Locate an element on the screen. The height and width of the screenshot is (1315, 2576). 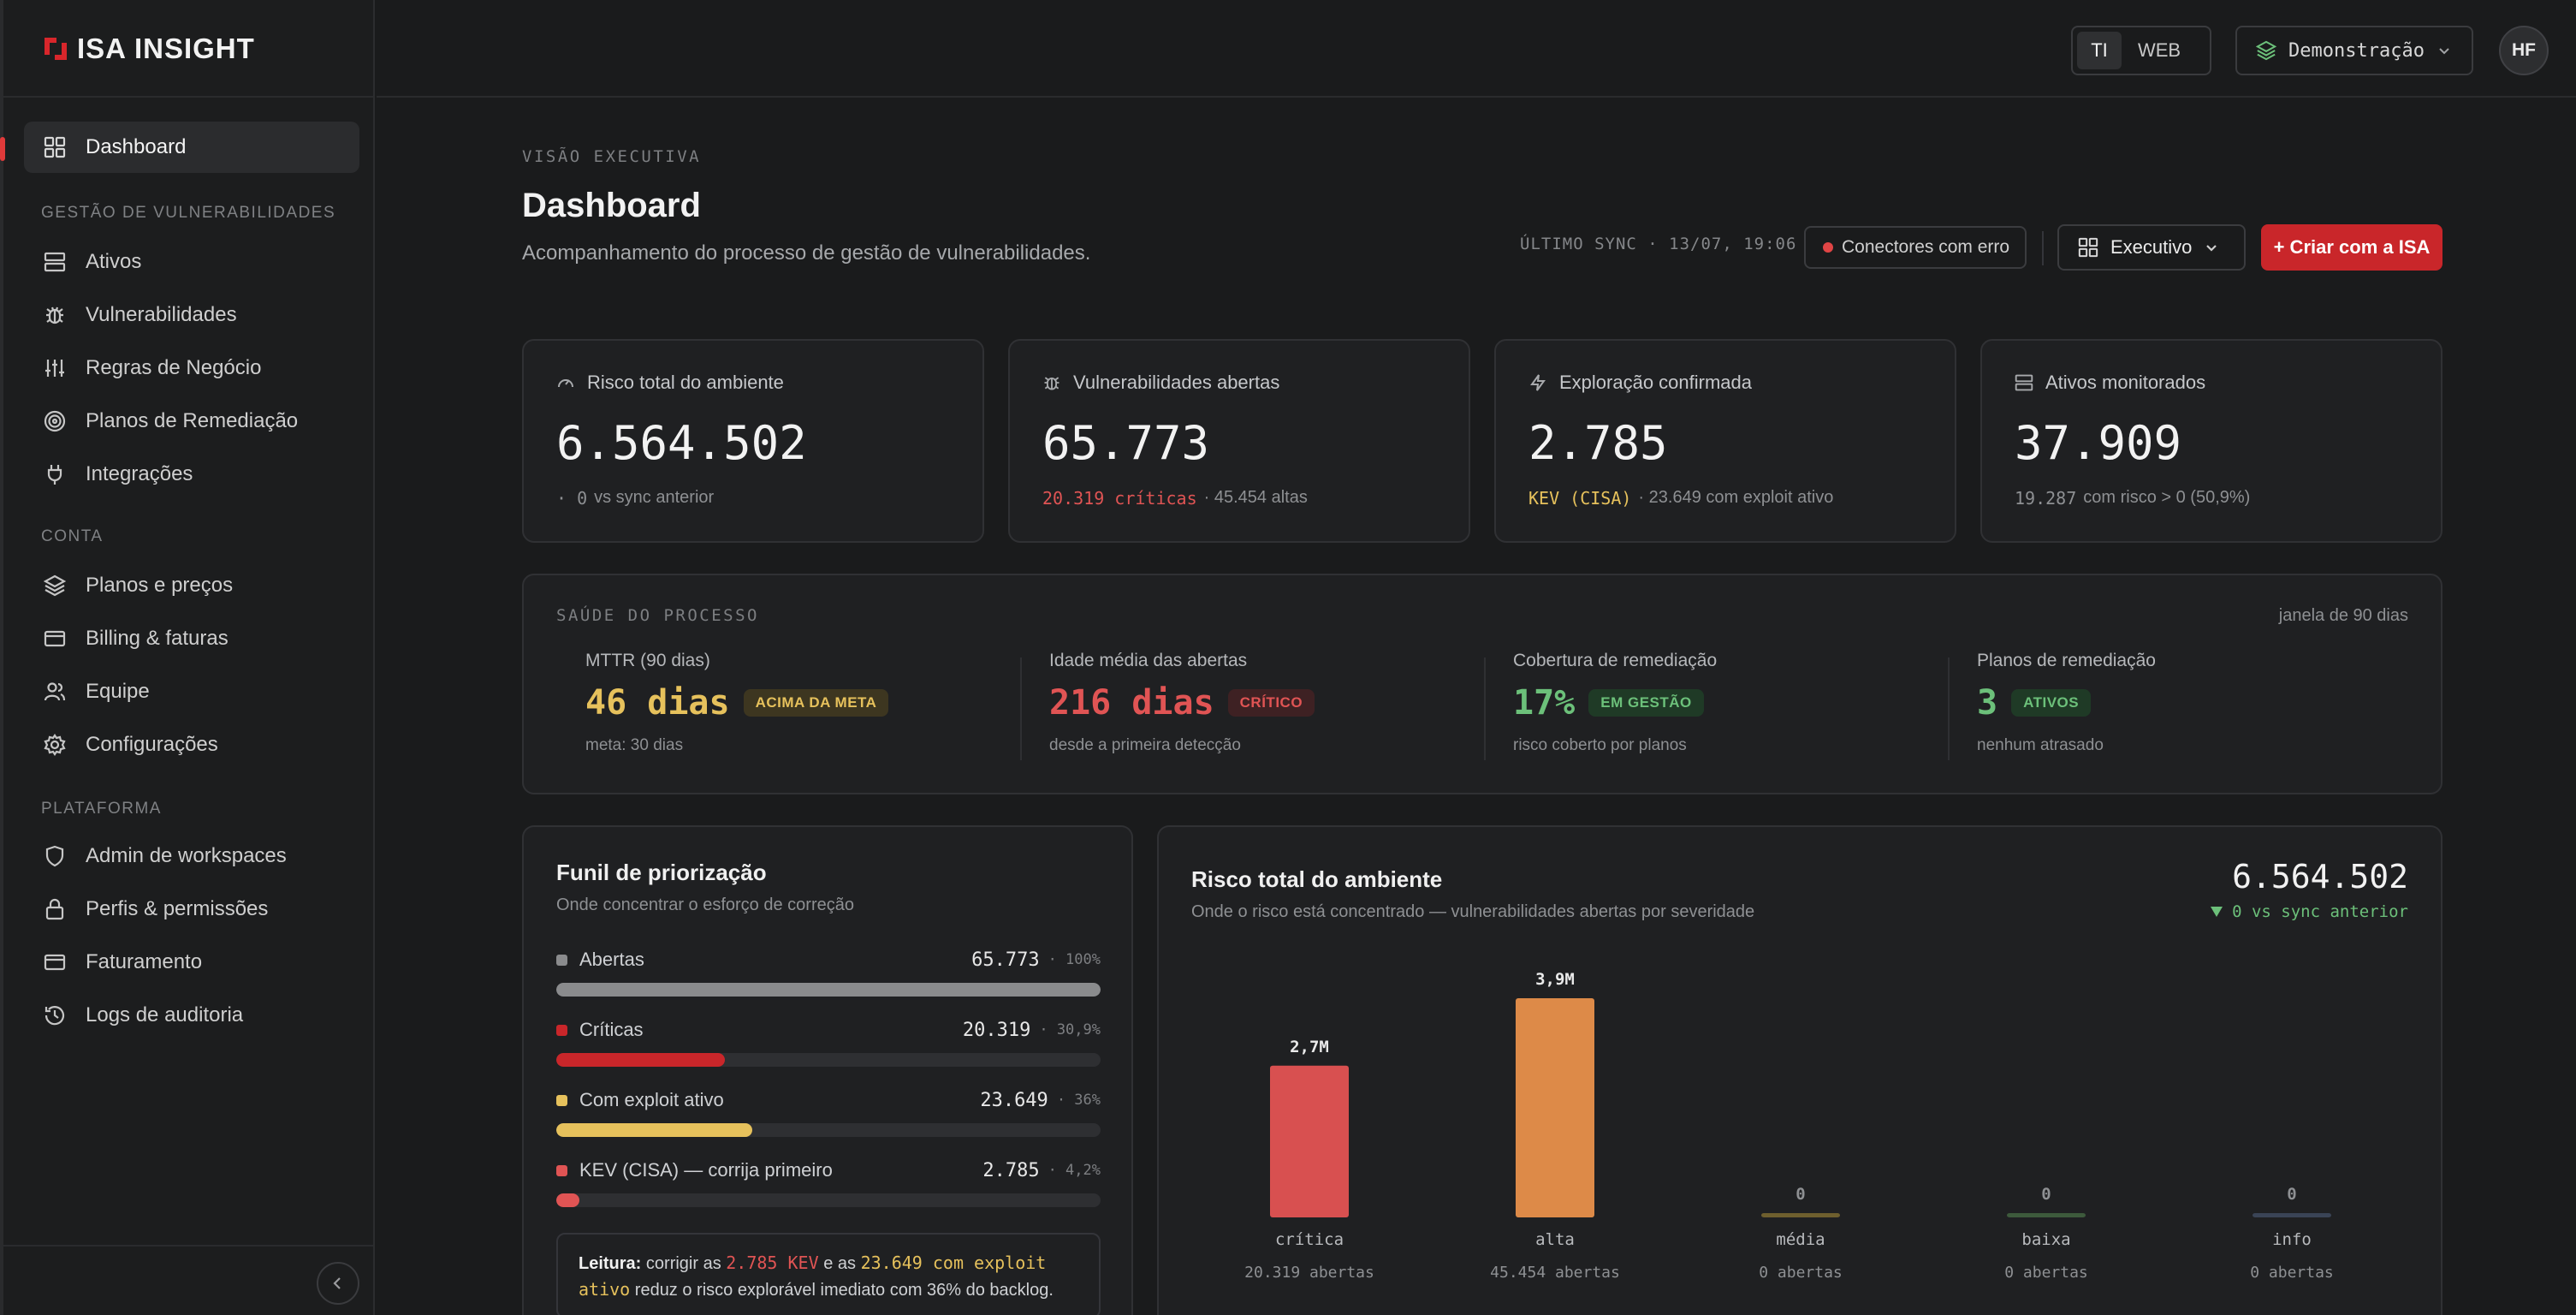
health-item-label: Planos de remediação is located at coordinates (2066, 660).